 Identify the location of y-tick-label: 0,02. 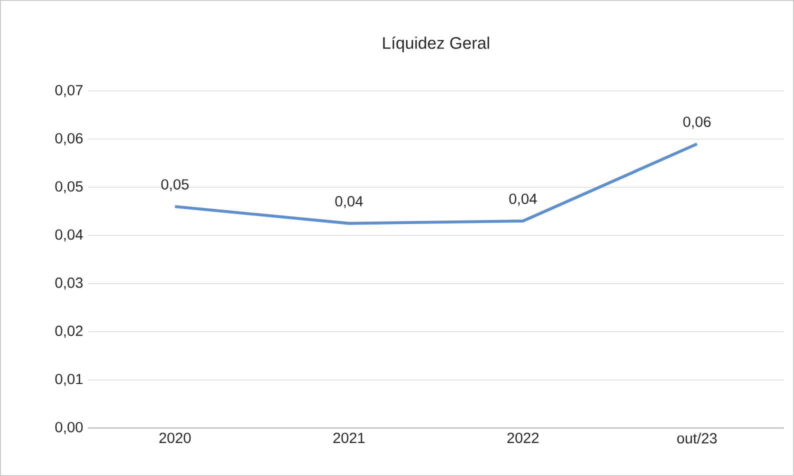
(69, 332).